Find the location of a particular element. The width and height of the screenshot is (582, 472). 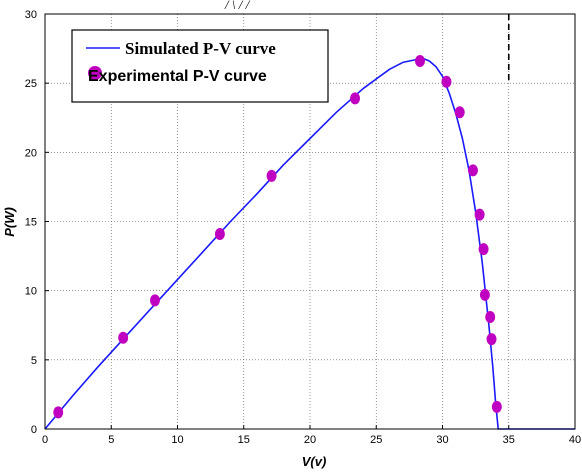

legend-box is located at coordinates (200, 66).